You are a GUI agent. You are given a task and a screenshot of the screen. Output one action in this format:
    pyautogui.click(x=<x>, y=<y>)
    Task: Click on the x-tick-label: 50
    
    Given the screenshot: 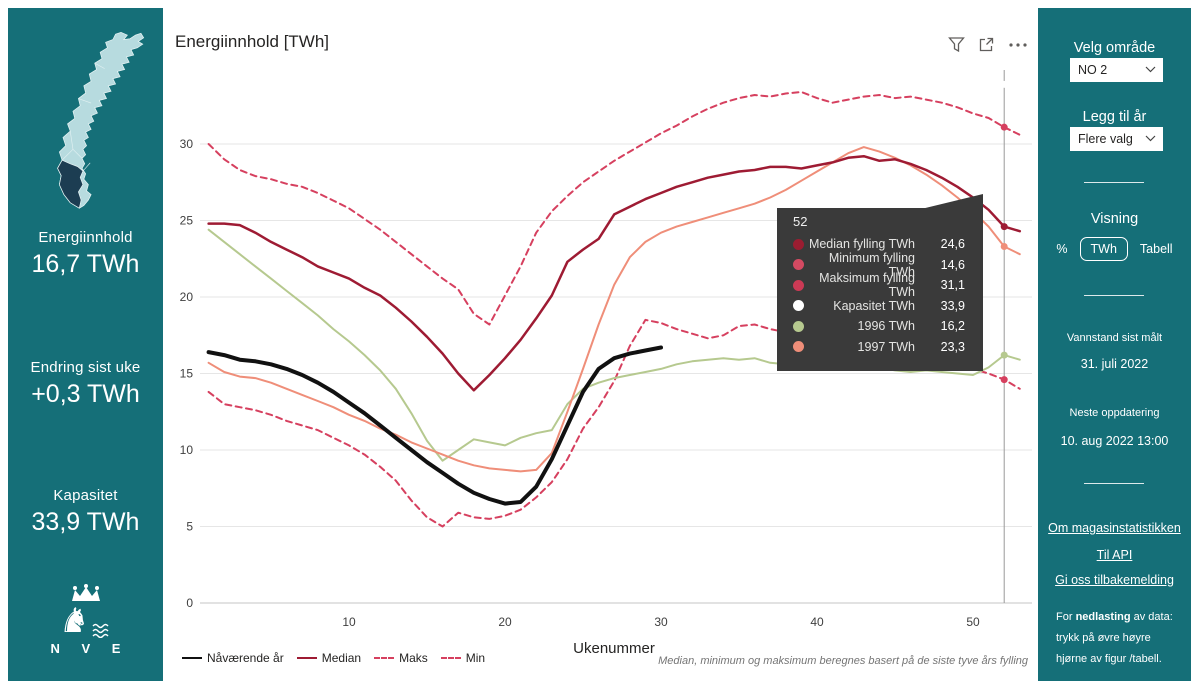 What is the action you would take?
    pyautogui.click(x=973, y=622)
    